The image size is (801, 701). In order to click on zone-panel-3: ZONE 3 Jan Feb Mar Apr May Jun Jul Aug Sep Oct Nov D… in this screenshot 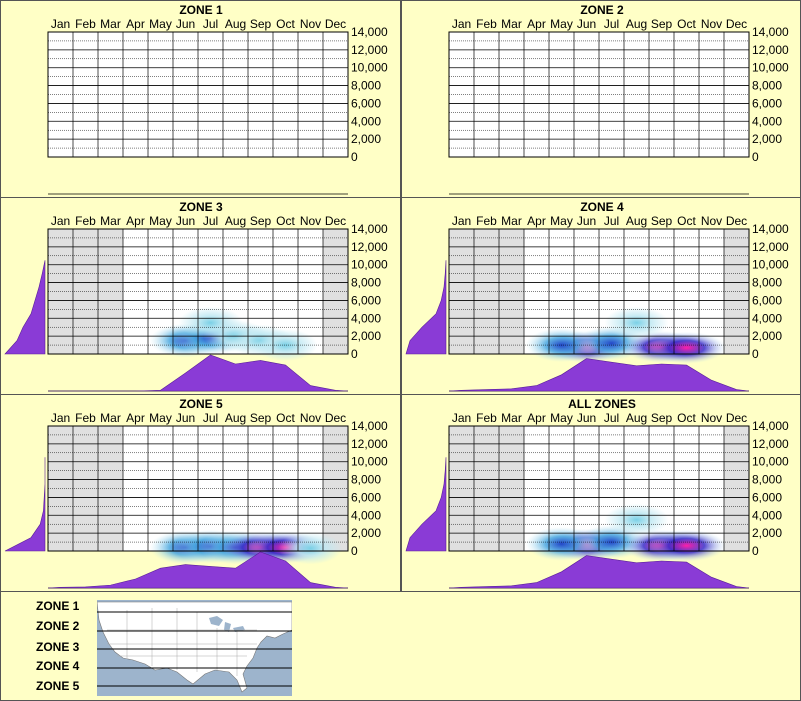, I will do `click(200, 296)`.